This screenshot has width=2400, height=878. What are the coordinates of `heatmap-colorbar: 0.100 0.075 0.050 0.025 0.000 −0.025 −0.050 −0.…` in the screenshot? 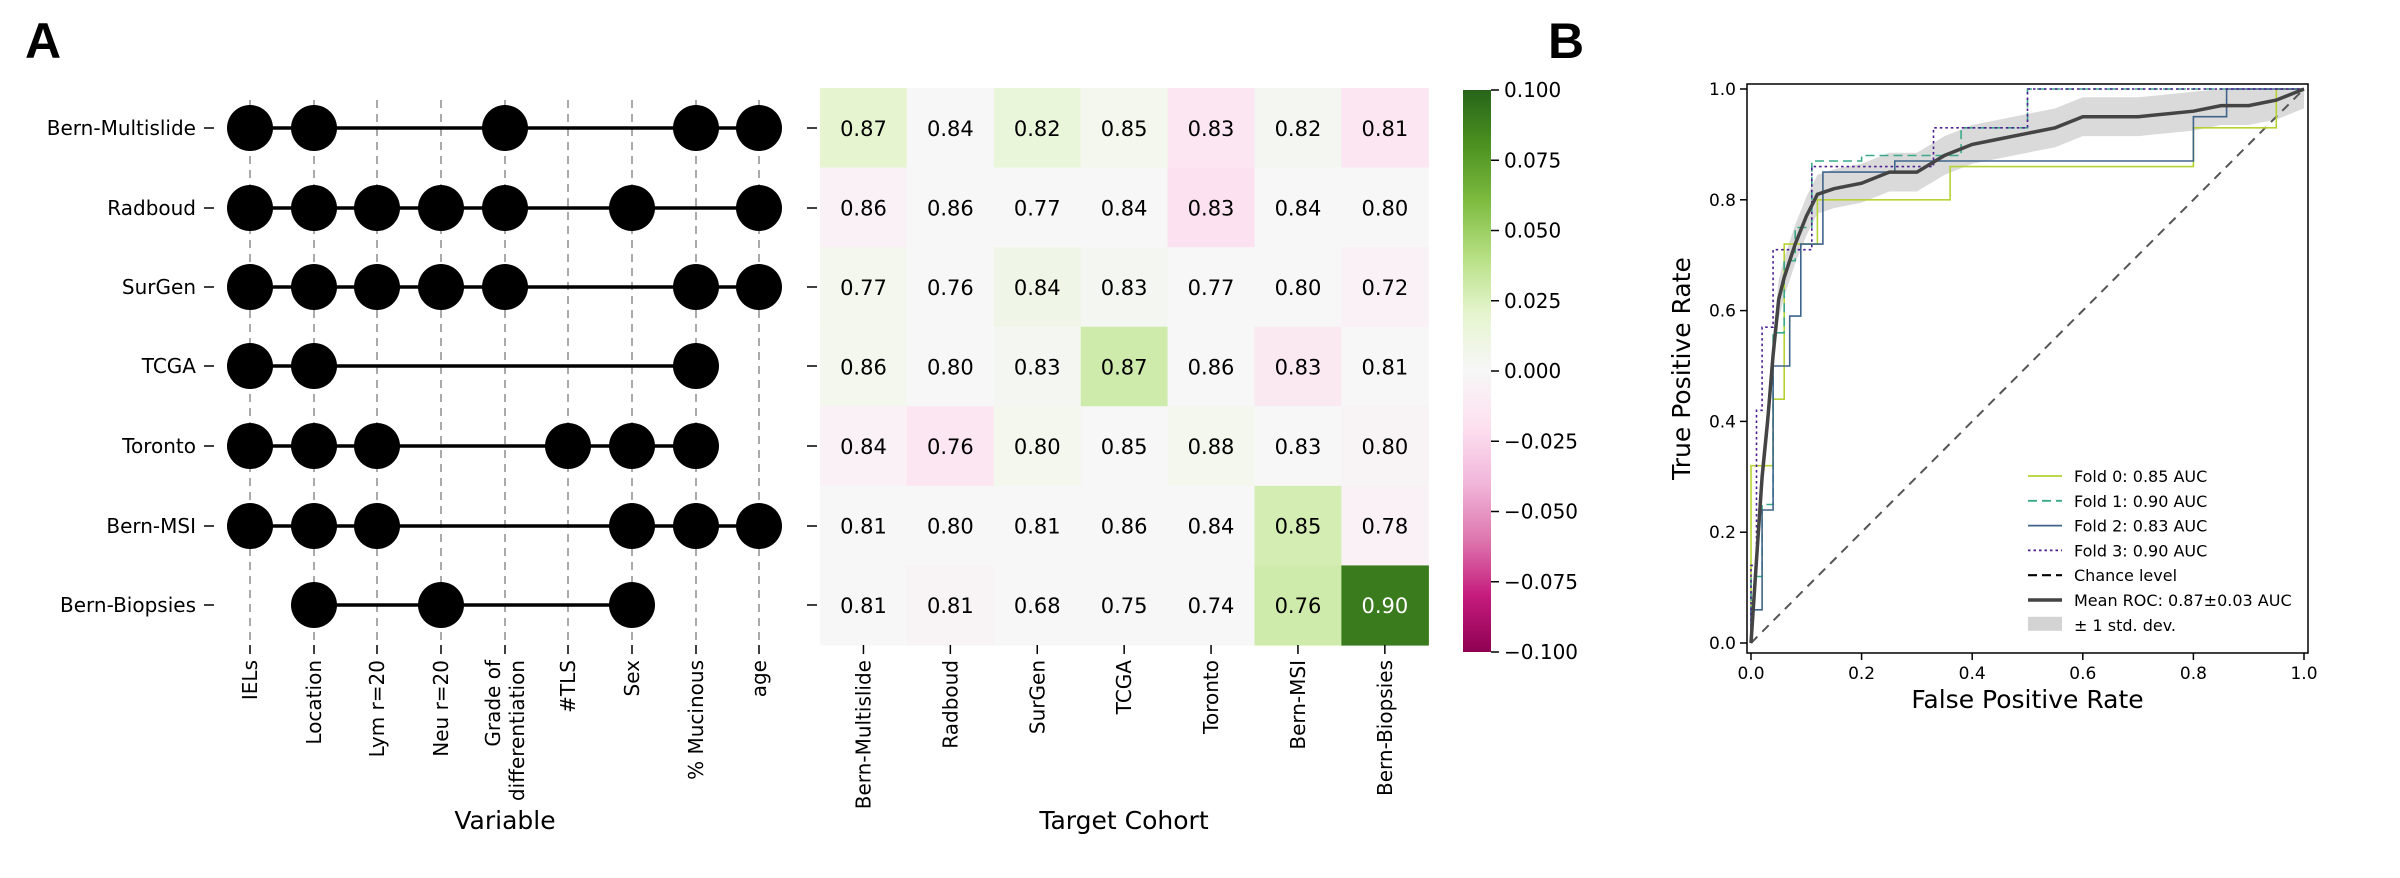 It's located at (1520, 371).